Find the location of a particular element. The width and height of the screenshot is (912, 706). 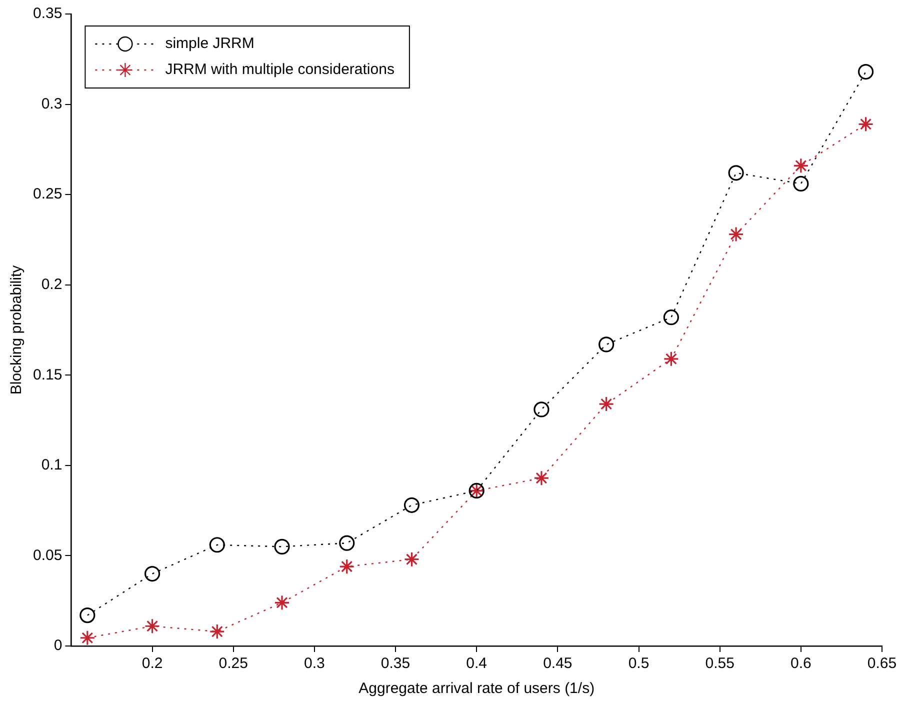

y-tick-label: 0.3 is located at coordinates (51, 103).